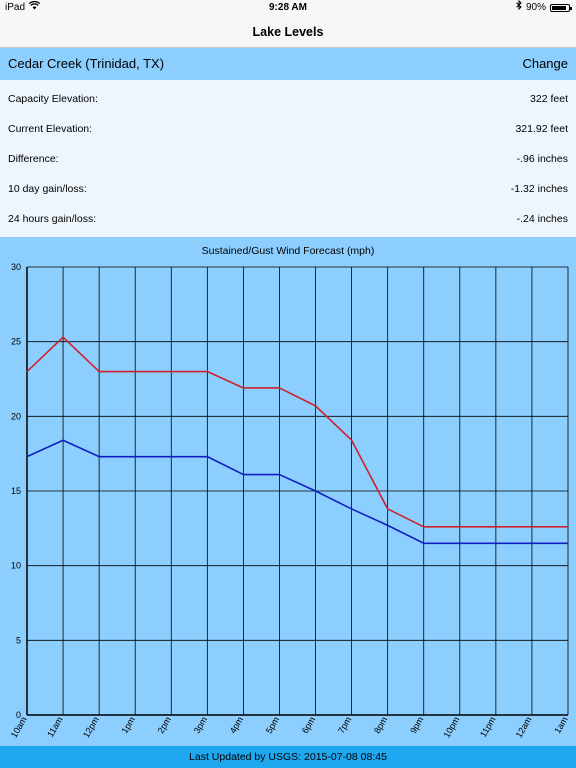 The width and height of the screenshot is (576, 768). Describe the element at coordinates (50, 129) in the screenshot. I see `stat-label: Current Elevation:` at that location.